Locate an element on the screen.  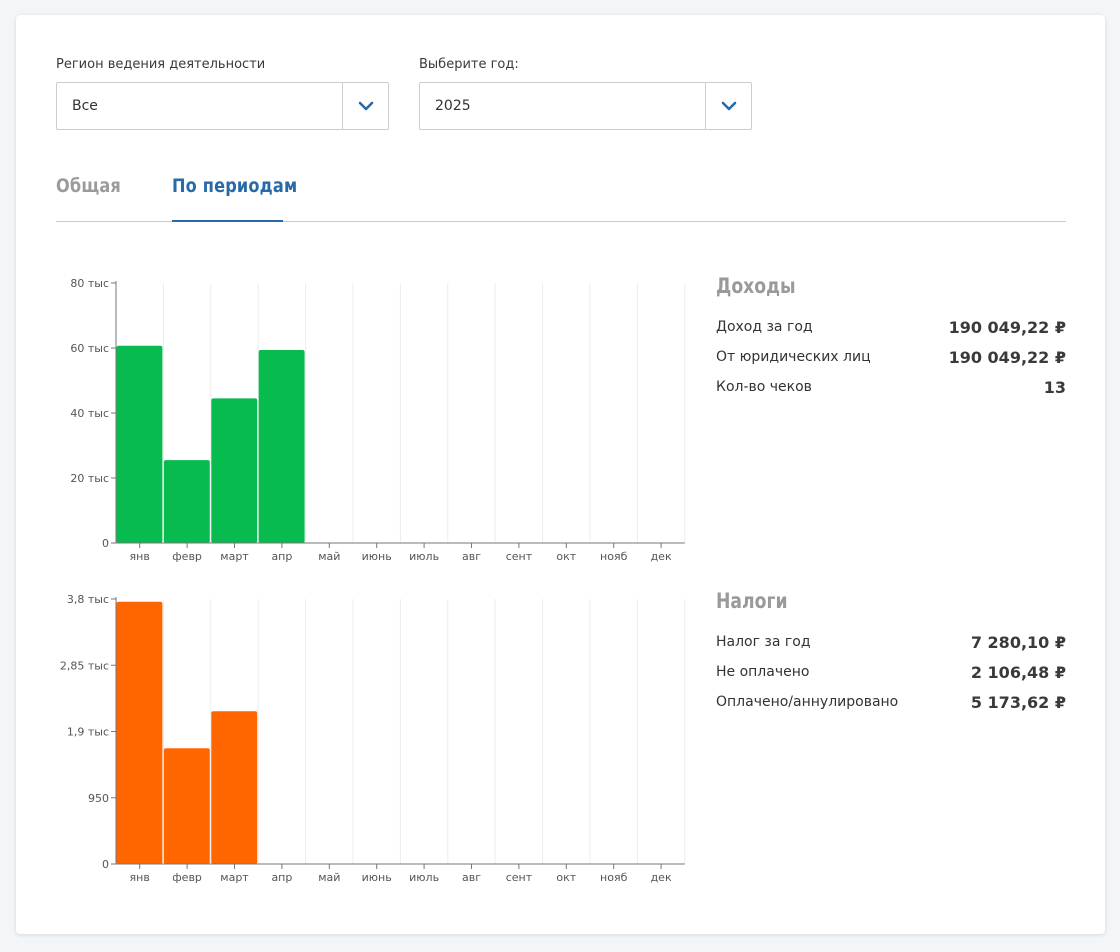
tax-row: Оплачено/аннулировано 5 173,62 ₽ is located at coordinates (891, 703).